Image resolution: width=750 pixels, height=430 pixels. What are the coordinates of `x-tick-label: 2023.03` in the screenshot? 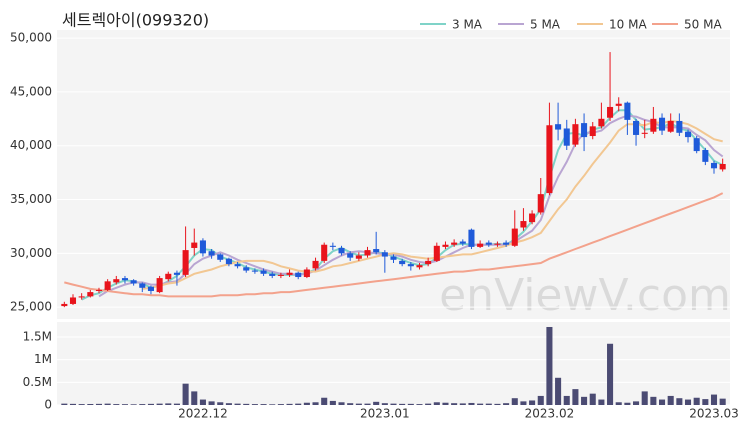 It's located at (714, 414).